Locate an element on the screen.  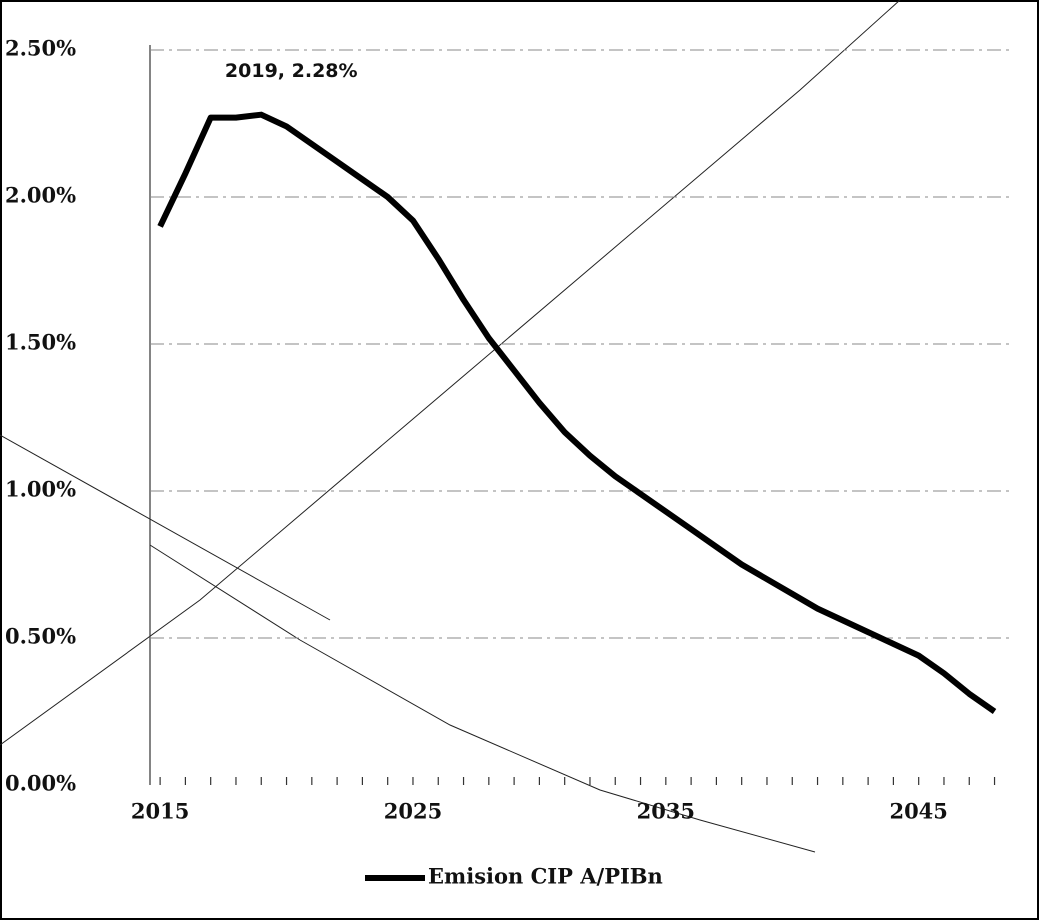
annotation: 2019, 2.28% is located at coordinates (291, 71).